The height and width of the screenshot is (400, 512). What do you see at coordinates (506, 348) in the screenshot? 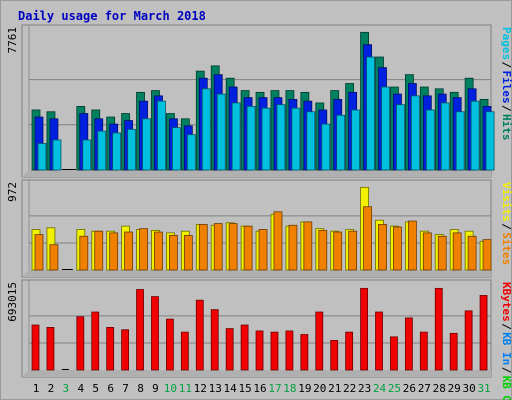
I see `legend-label: KB In` at bounding box center [506, 348].